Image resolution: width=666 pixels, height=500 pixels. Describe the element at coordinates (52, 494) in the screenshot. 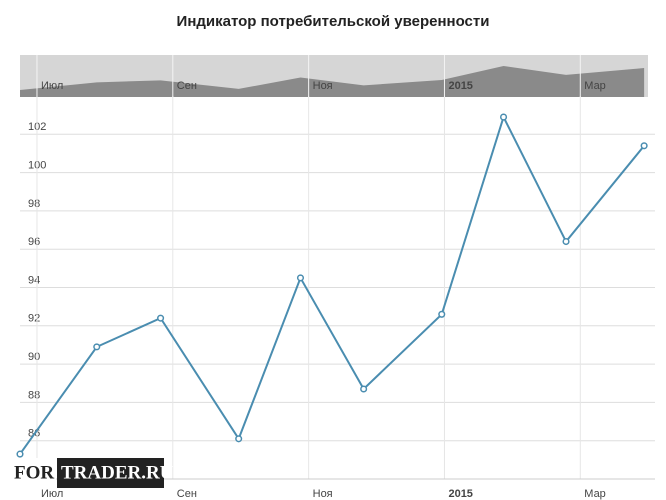

I see `x-tick-label: Июл` at that location.